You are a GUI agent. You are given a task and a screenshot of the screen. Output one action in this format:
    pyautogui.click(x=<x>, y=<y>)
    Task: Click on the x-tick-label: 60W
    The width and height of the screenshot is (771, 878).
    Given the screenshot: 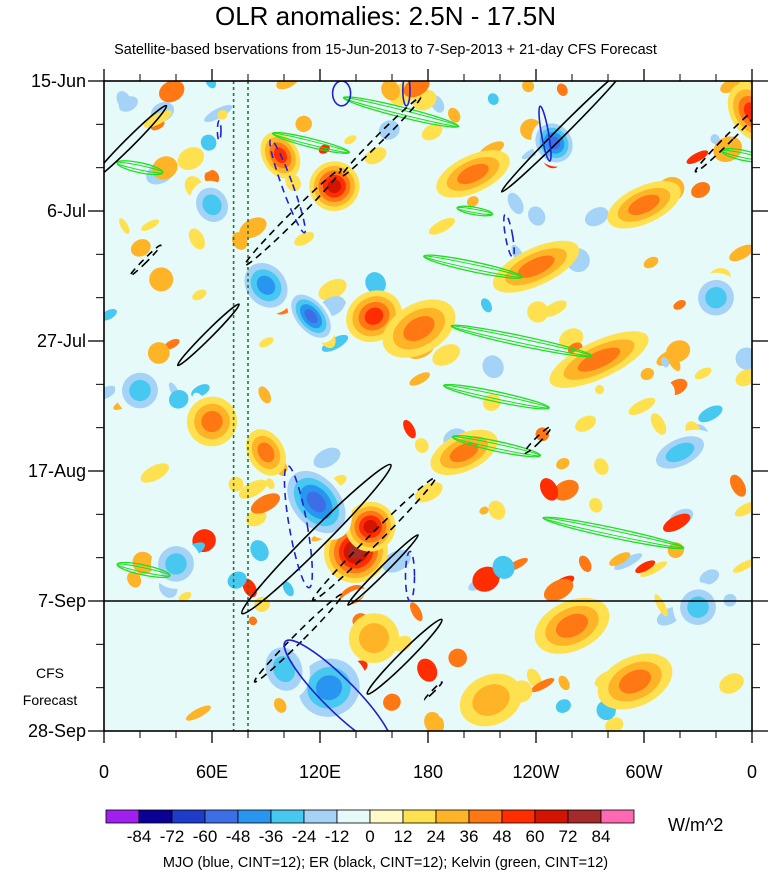 What is the action you would take?
    pyautogui.click(x=643, y=772)
    